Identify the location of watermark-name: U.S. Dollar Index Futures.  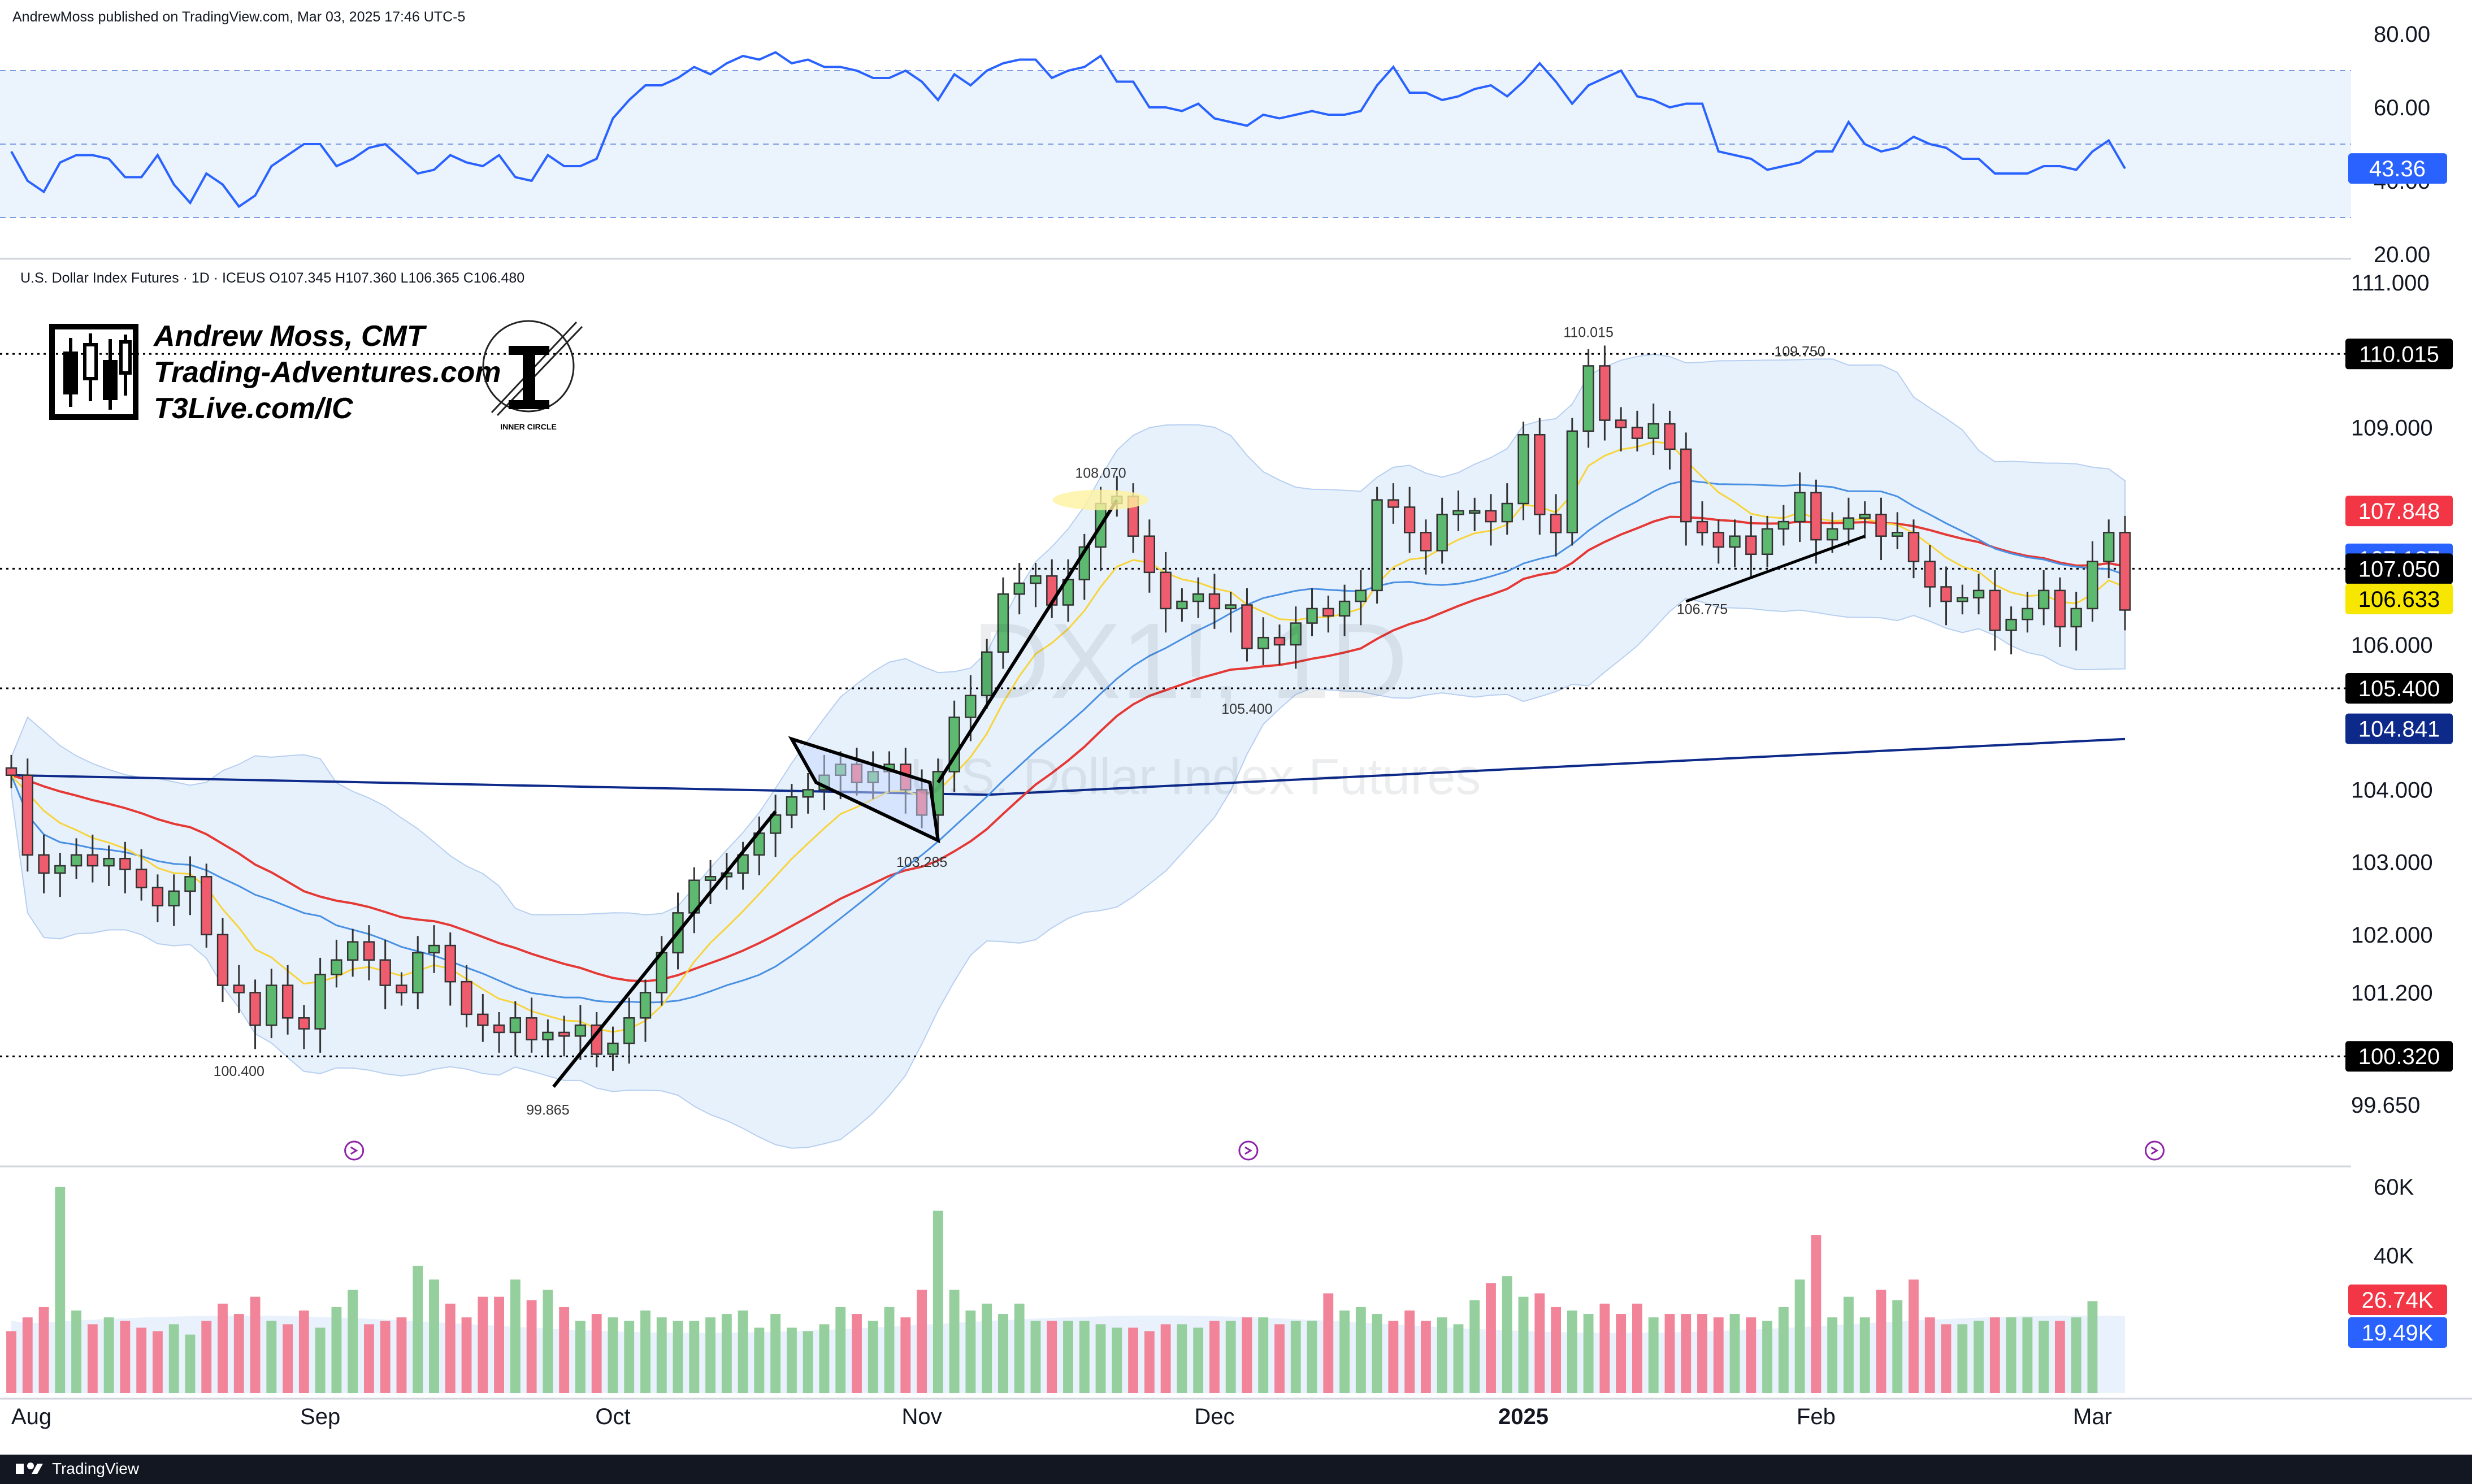
(1196, 777).